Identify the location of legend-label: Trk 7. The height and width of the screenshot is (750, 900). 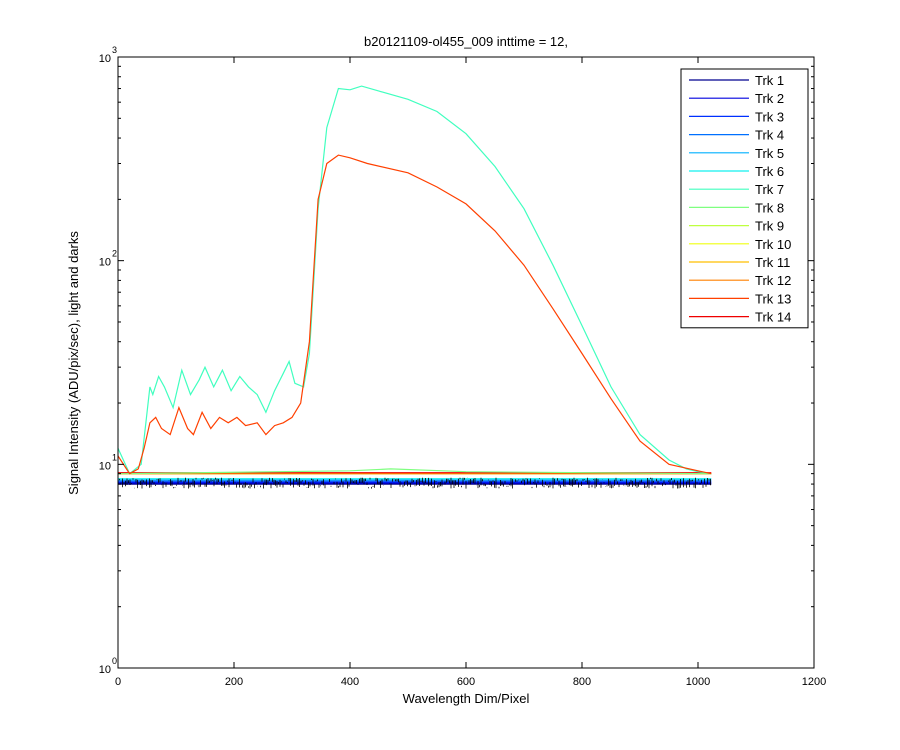
(769, 189).